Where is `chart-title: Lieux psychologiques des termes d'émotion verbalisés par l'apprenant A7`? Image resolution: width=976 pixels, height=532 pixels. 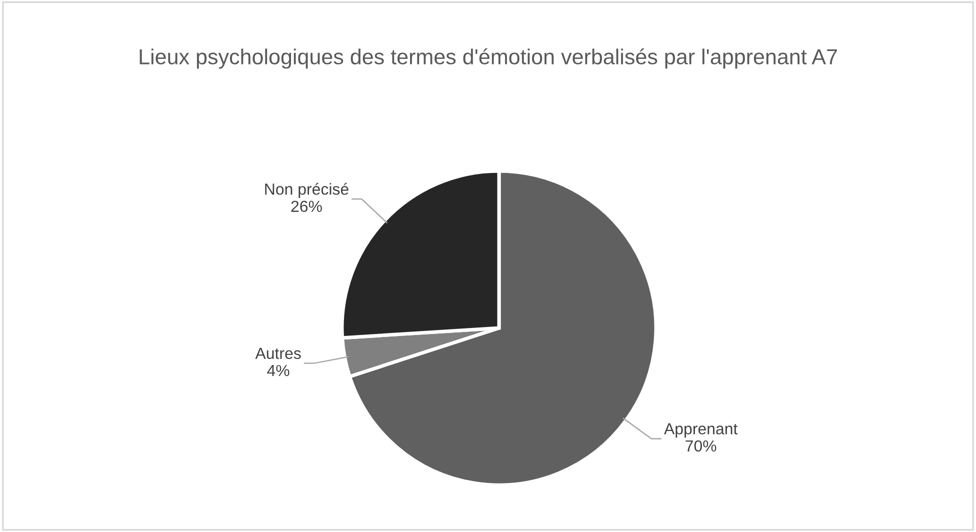
chart-title: Lieux psychologiques des termes d'émotion verbalisés par l'apprenant A7 is located at coordinates (488, 58).